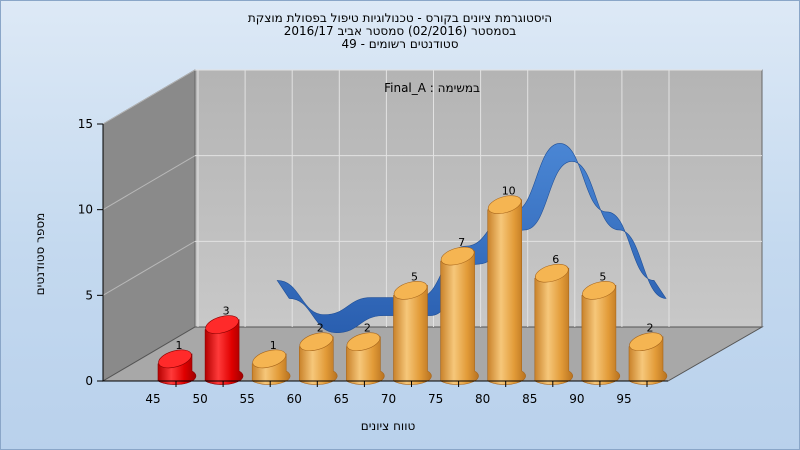  Describe the element at coordinates (482, 399) in the screenshot. I see `x-tick-80: 80` at that location.